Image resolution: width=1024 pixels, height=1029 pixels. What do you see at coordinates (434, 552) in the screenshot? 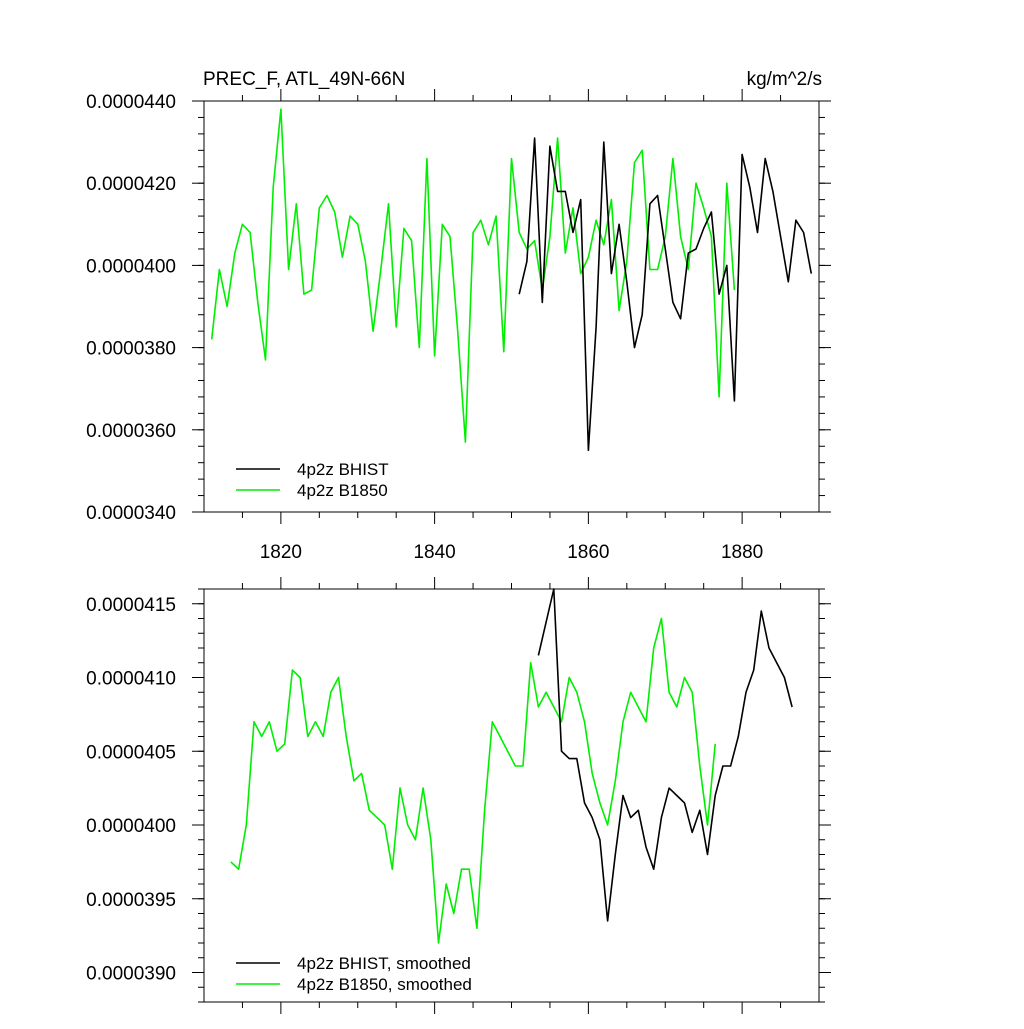
I see `x-tick-label: 1840` at bounding box center [434, 552].